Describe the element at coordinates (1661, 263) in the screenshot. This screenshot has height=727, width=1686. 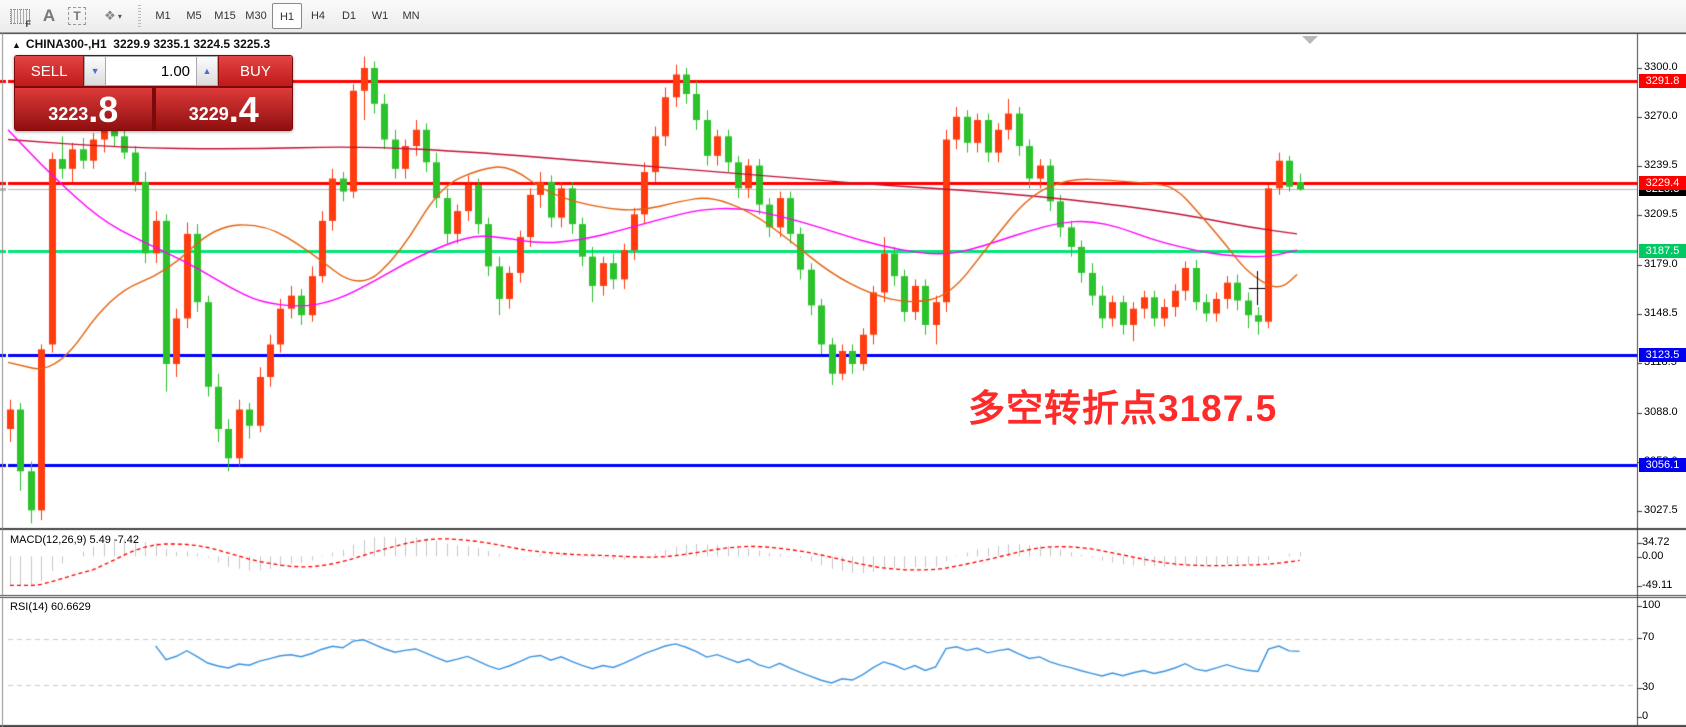
I see `price-axis-tick: 3179.0` at that location.